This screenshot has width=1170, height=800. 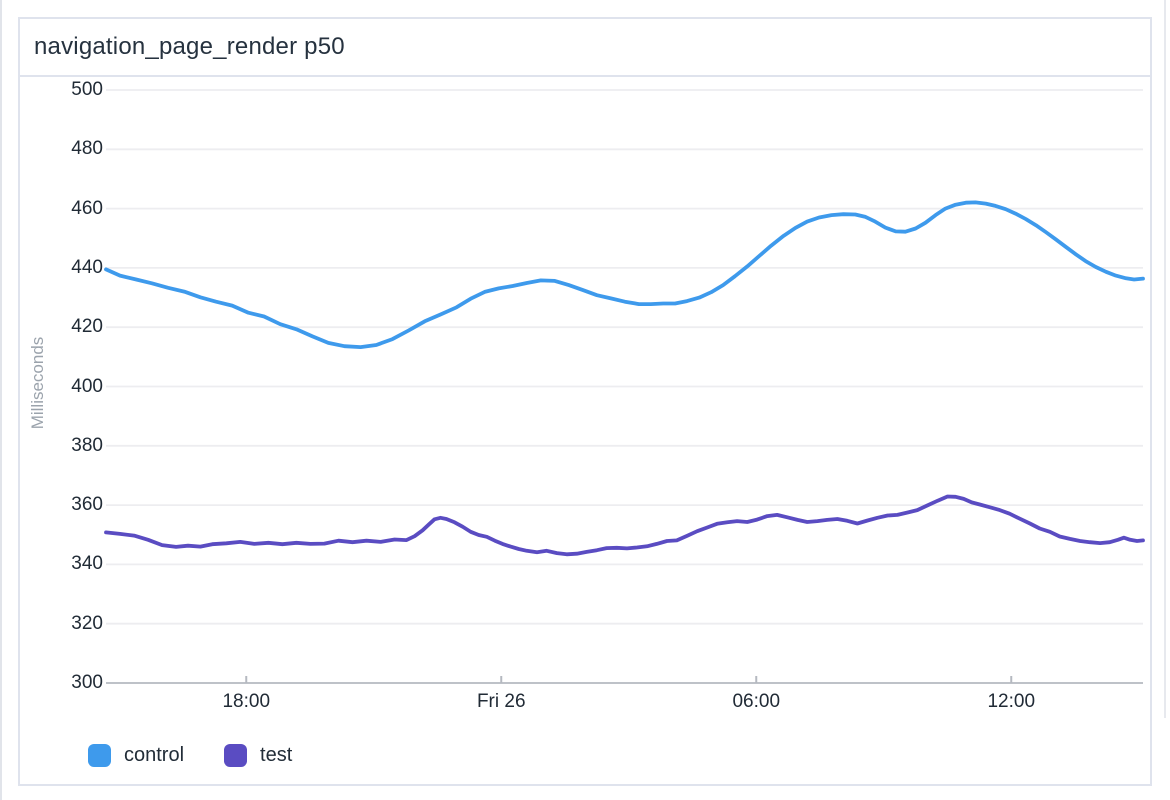 What do you see at coordinates (276, 755) in the screenshot?
I see `legend-label-test: test` at bounding box center [276, 755].